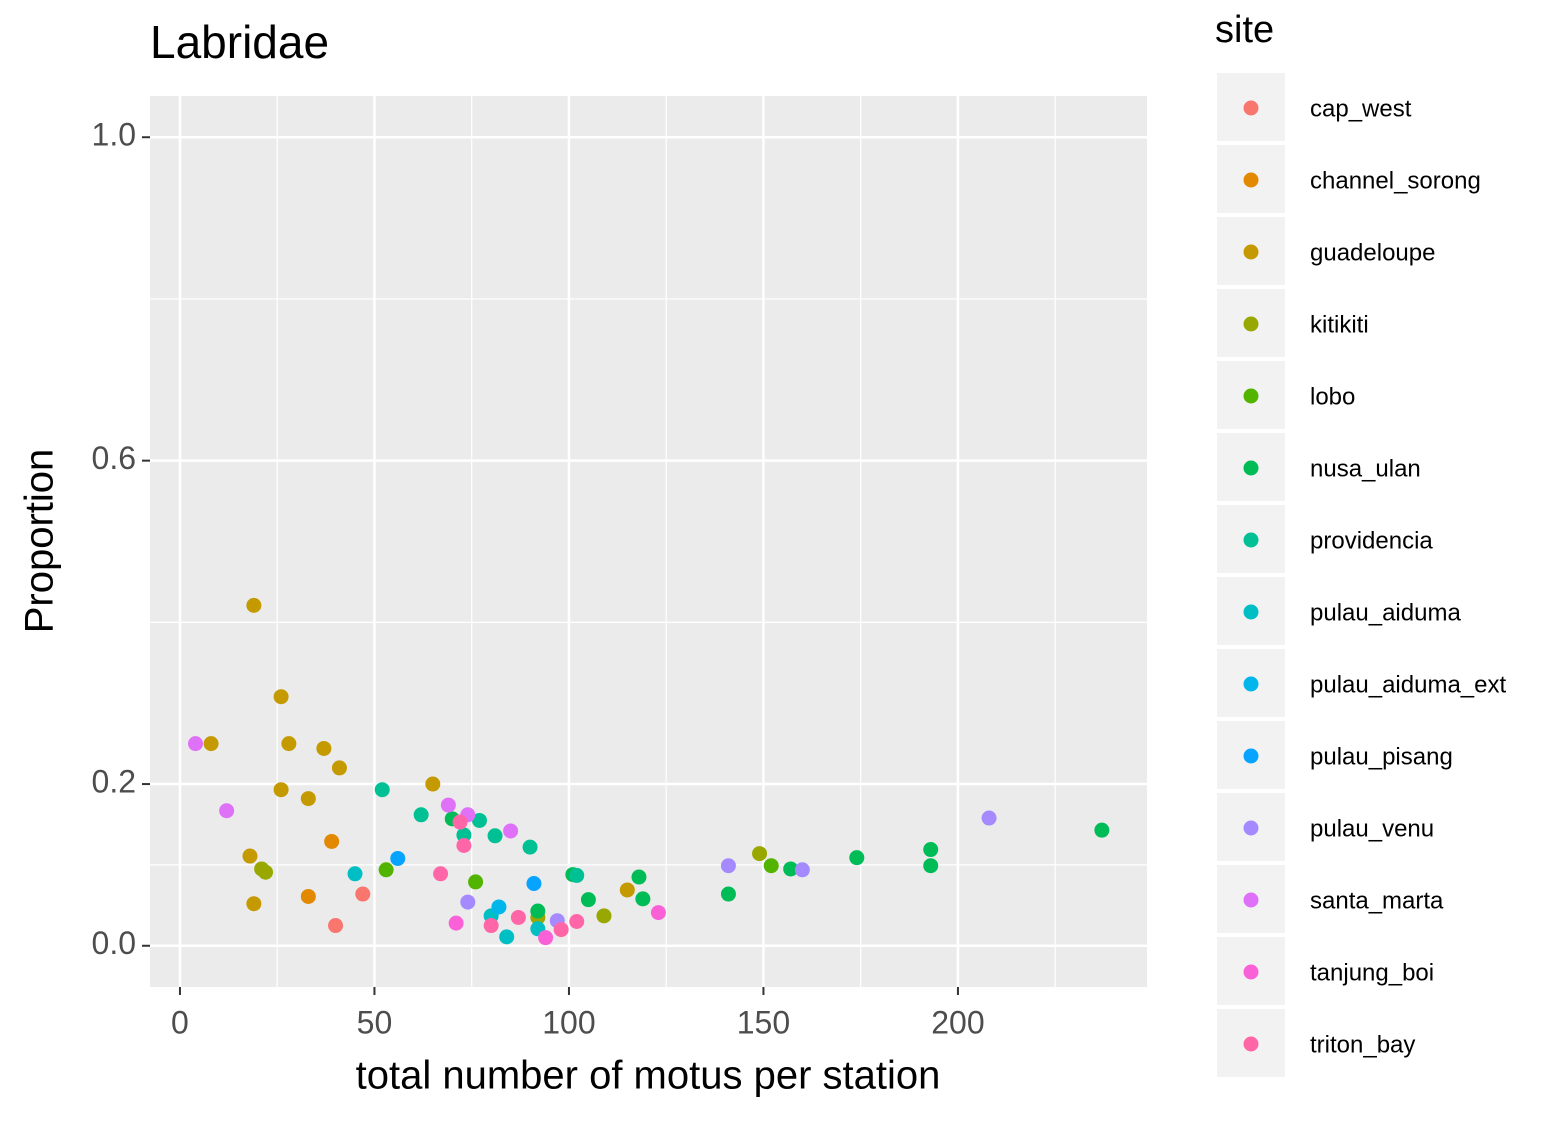 The width and height of the screenshot is (1562, 1125). Describe the element at coordinates (1244, 30) in the screenshot. I see `legend-title: site` at that location.